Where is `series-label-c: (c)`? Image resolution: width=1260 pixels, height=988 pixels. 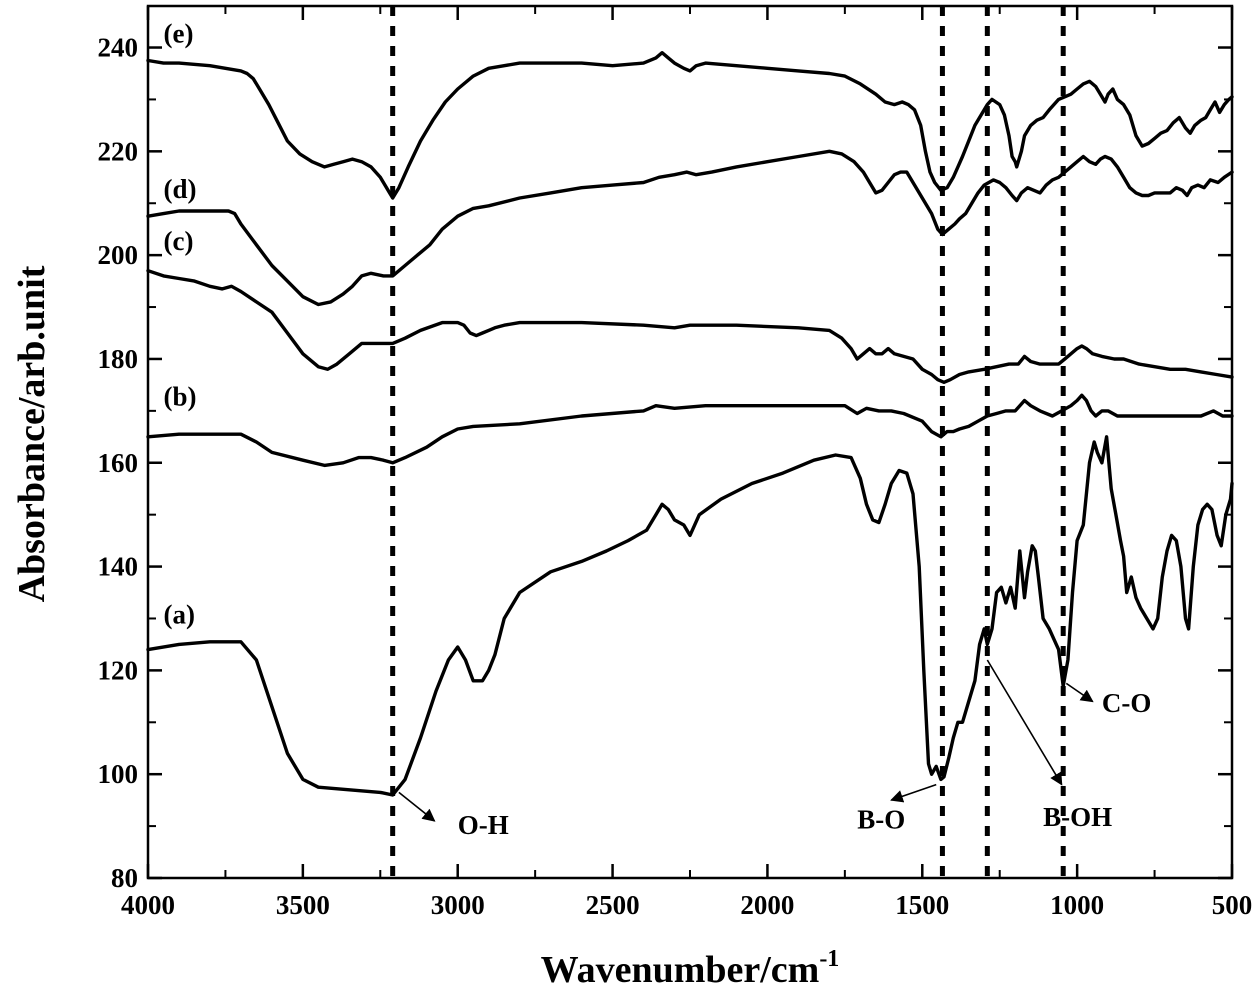 series-label-c: (c) is located at coordinates (178, 241).